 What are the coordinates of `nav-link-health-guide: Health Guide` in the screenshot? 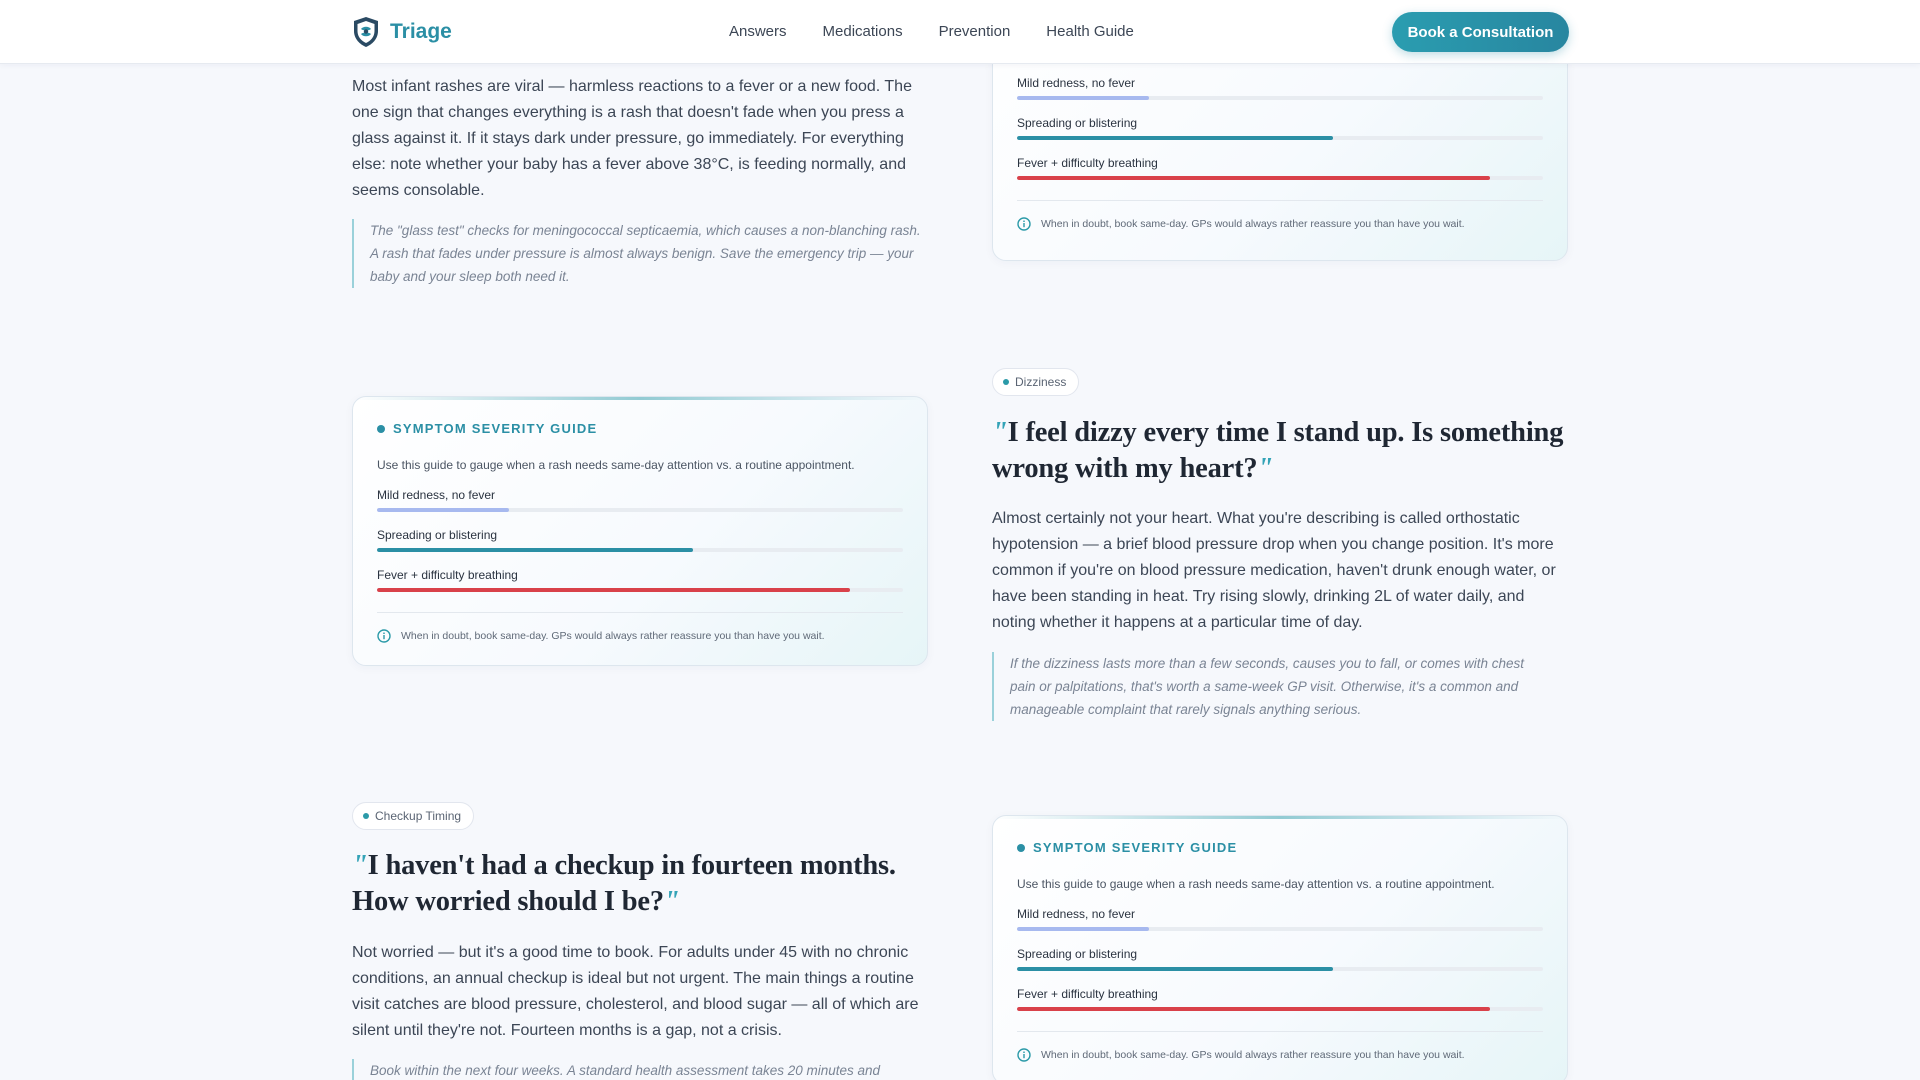 It's located at (1090, 31).